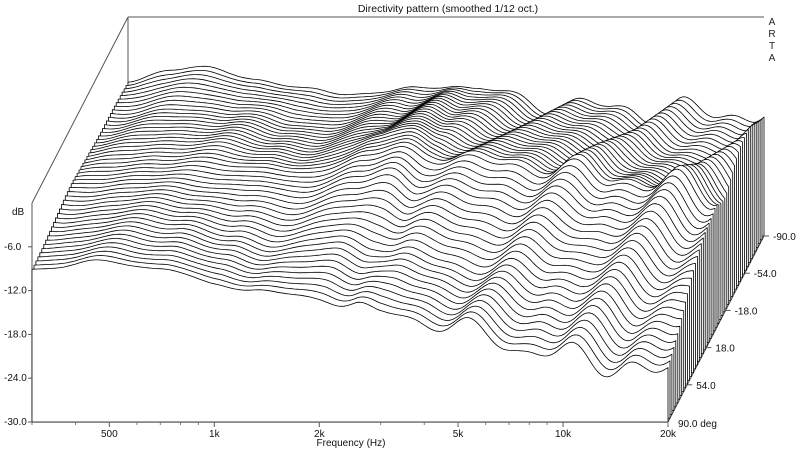 Image resolution: width=800 pixels, height=454 pixels. I want to click on y-tick-label: -6.0, so click(13, 247).